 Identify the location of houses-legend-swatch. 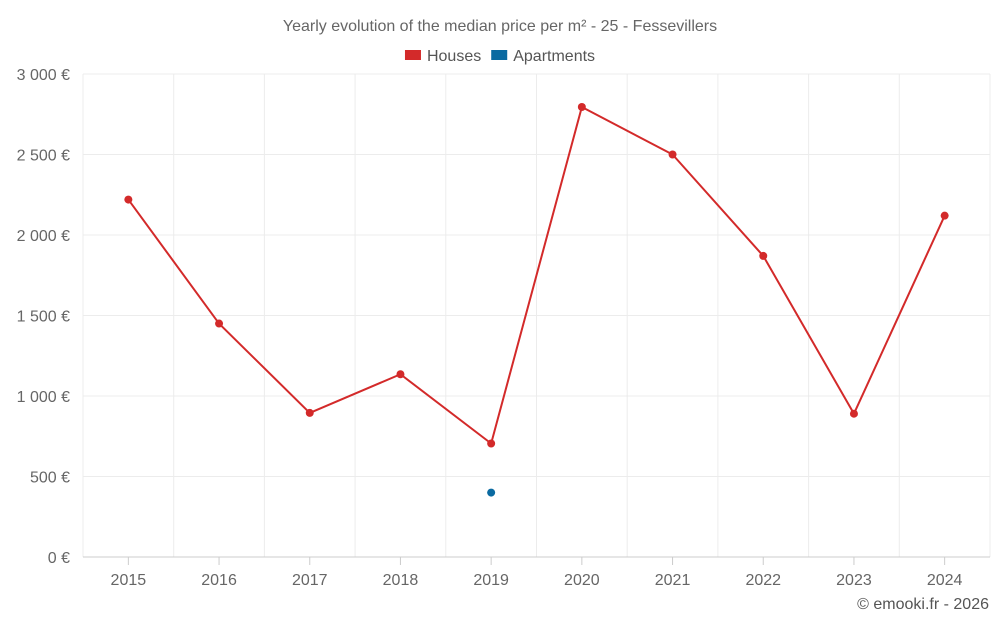
(412, 55).